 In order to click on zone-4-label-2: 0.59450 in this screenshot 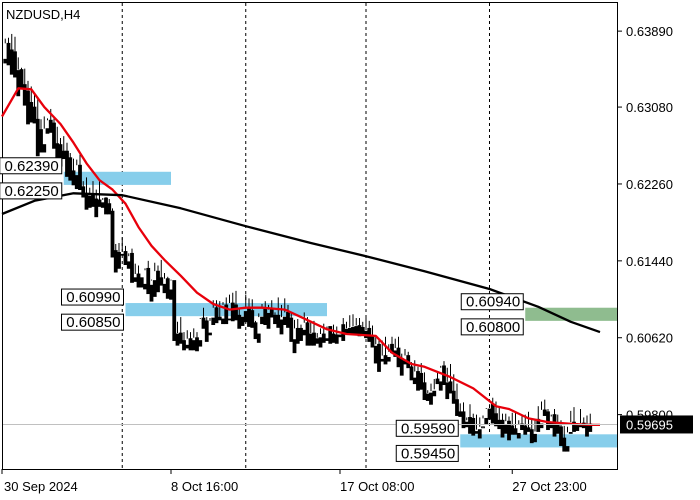, I will do `click(428, 453)`.